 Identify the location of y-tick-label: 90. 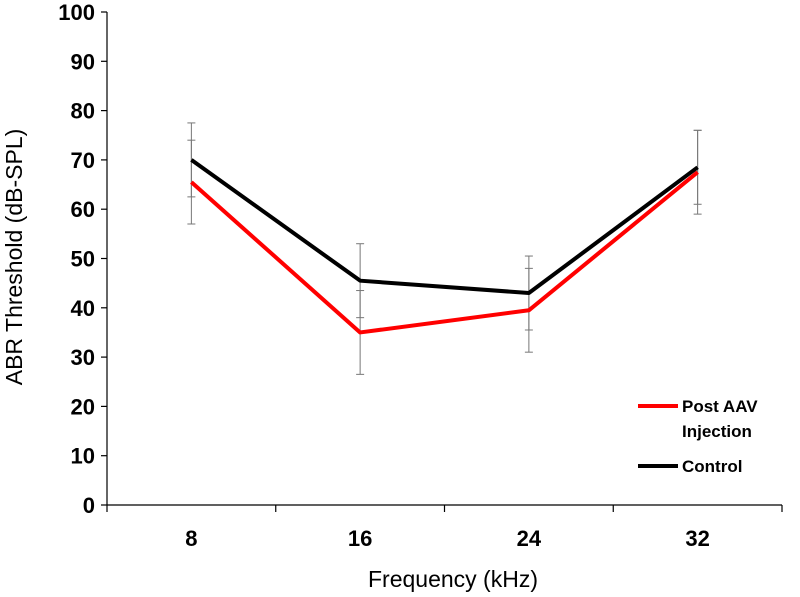
(83, 61).